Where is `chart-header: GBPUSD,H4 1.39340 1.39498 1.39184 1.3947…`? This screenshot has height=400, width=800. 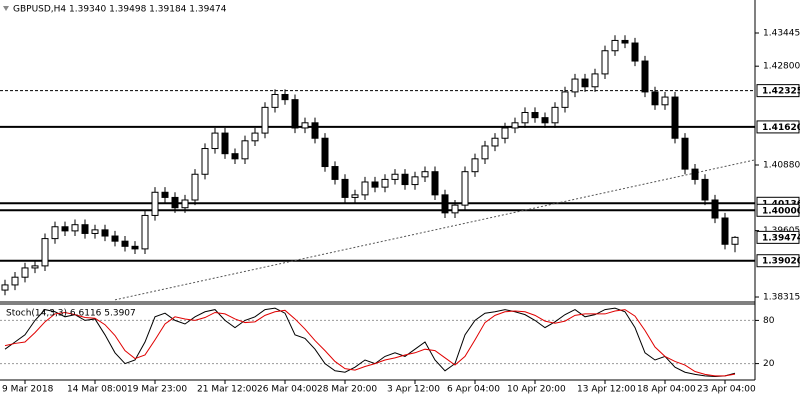 chart-header: GBPUSD,H4 1.39340 1.39498 1.39184 1.3947… is located at coordinates (120, 10).